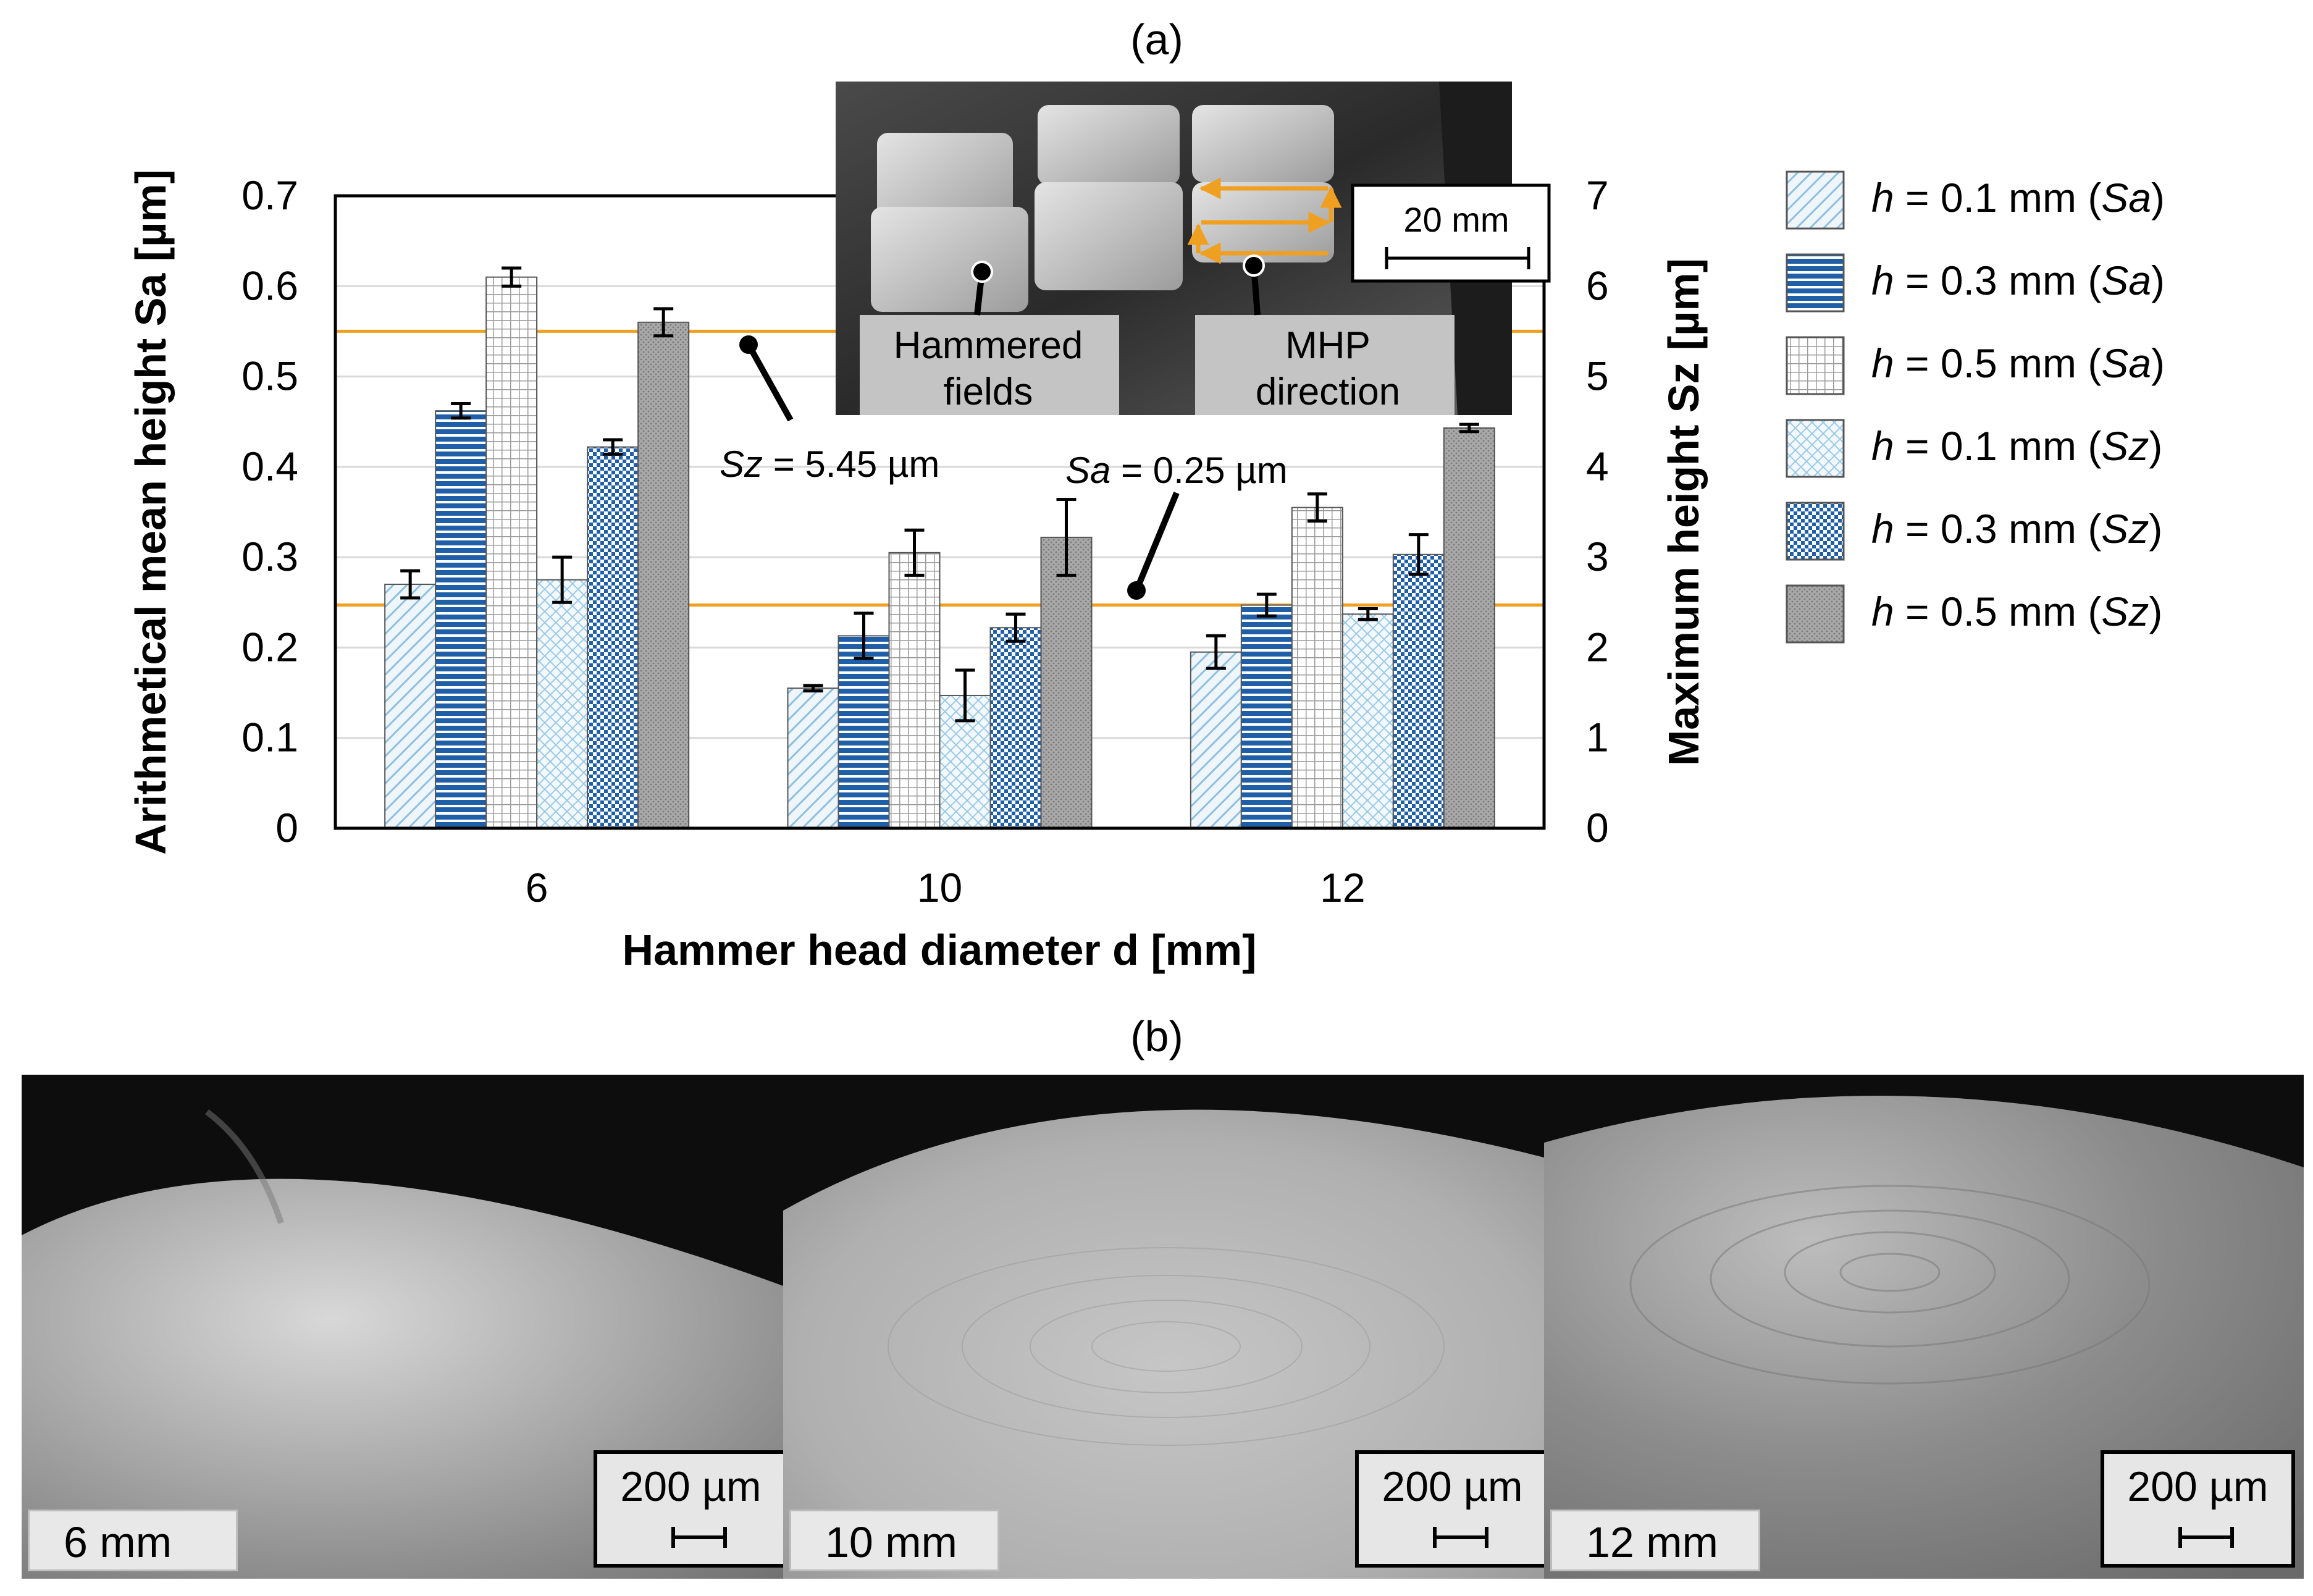 The image size is (2313, 1596). I want to click on sz-ref-var: Sz, so click(741, 464).